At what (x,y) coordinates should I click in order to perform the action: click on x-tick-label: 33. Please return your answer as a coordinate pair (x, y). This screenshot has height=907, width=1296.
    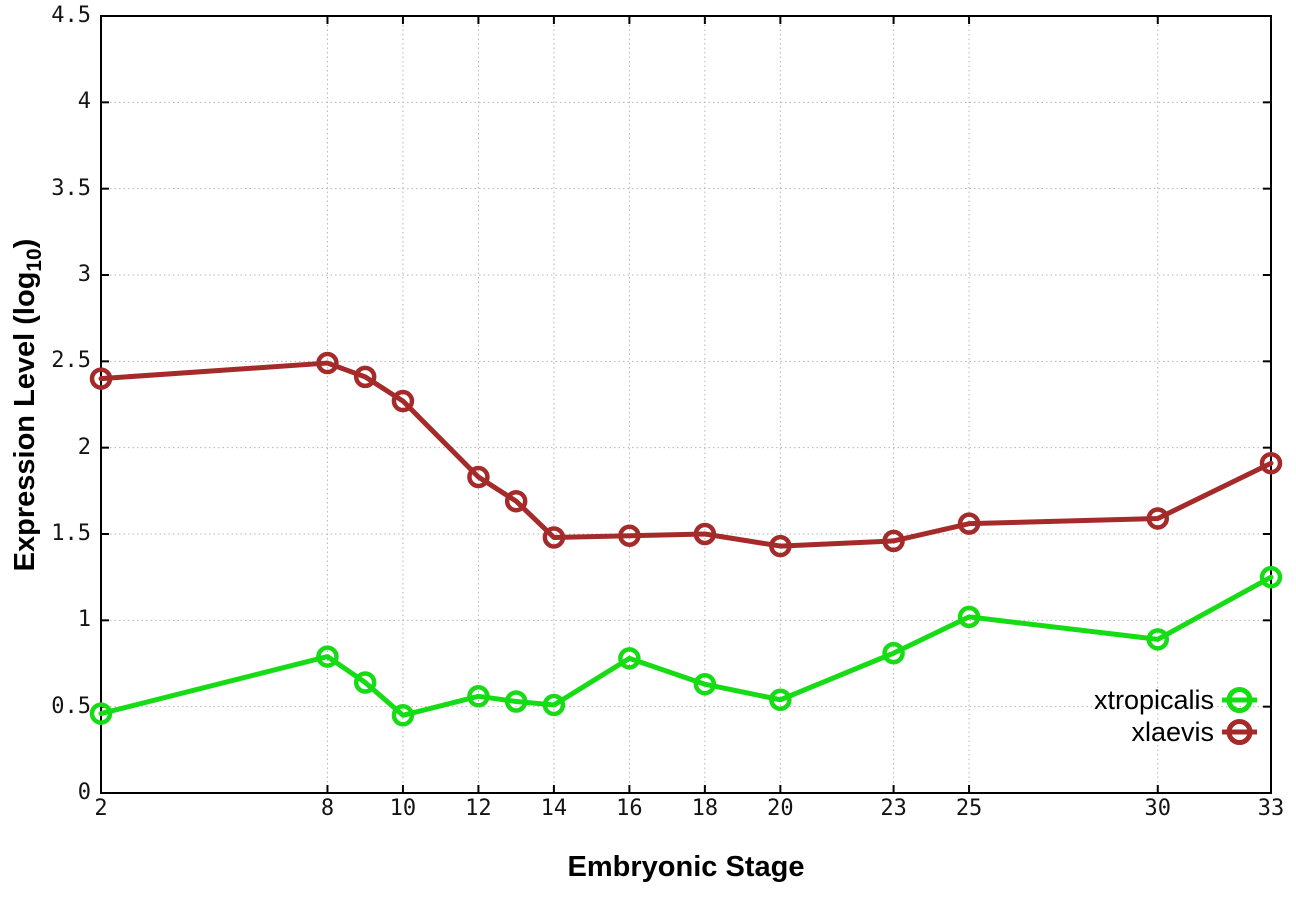
    Looking at the image, I should click on (1271, 808).